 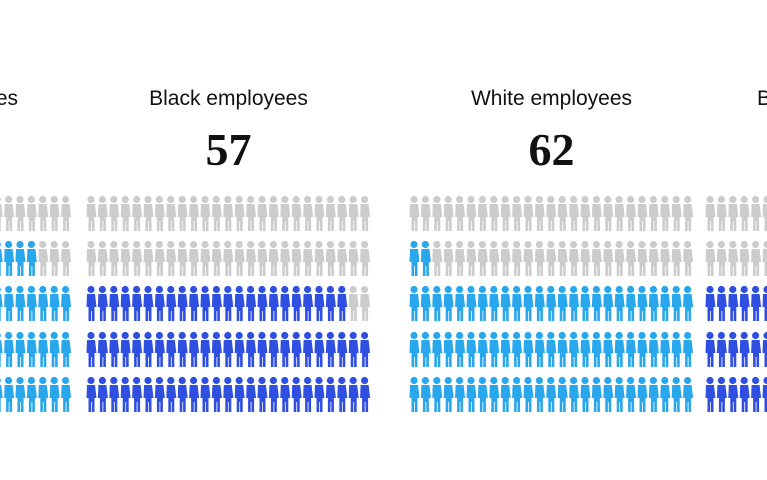 I want to click on panel-value: 57, so click(x=229, y=149).